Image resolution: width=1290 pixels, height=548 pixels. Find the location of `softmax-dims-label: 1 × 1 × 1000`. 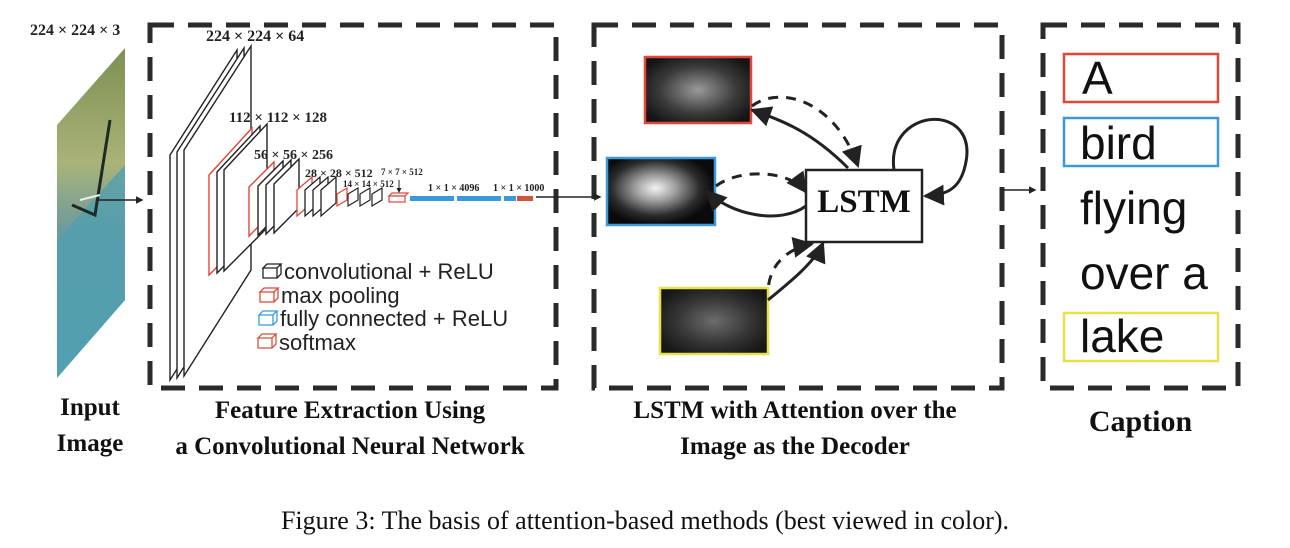

softmax-dims-label: 1 × 1 × 1000 is located at coordinates (519, 188).